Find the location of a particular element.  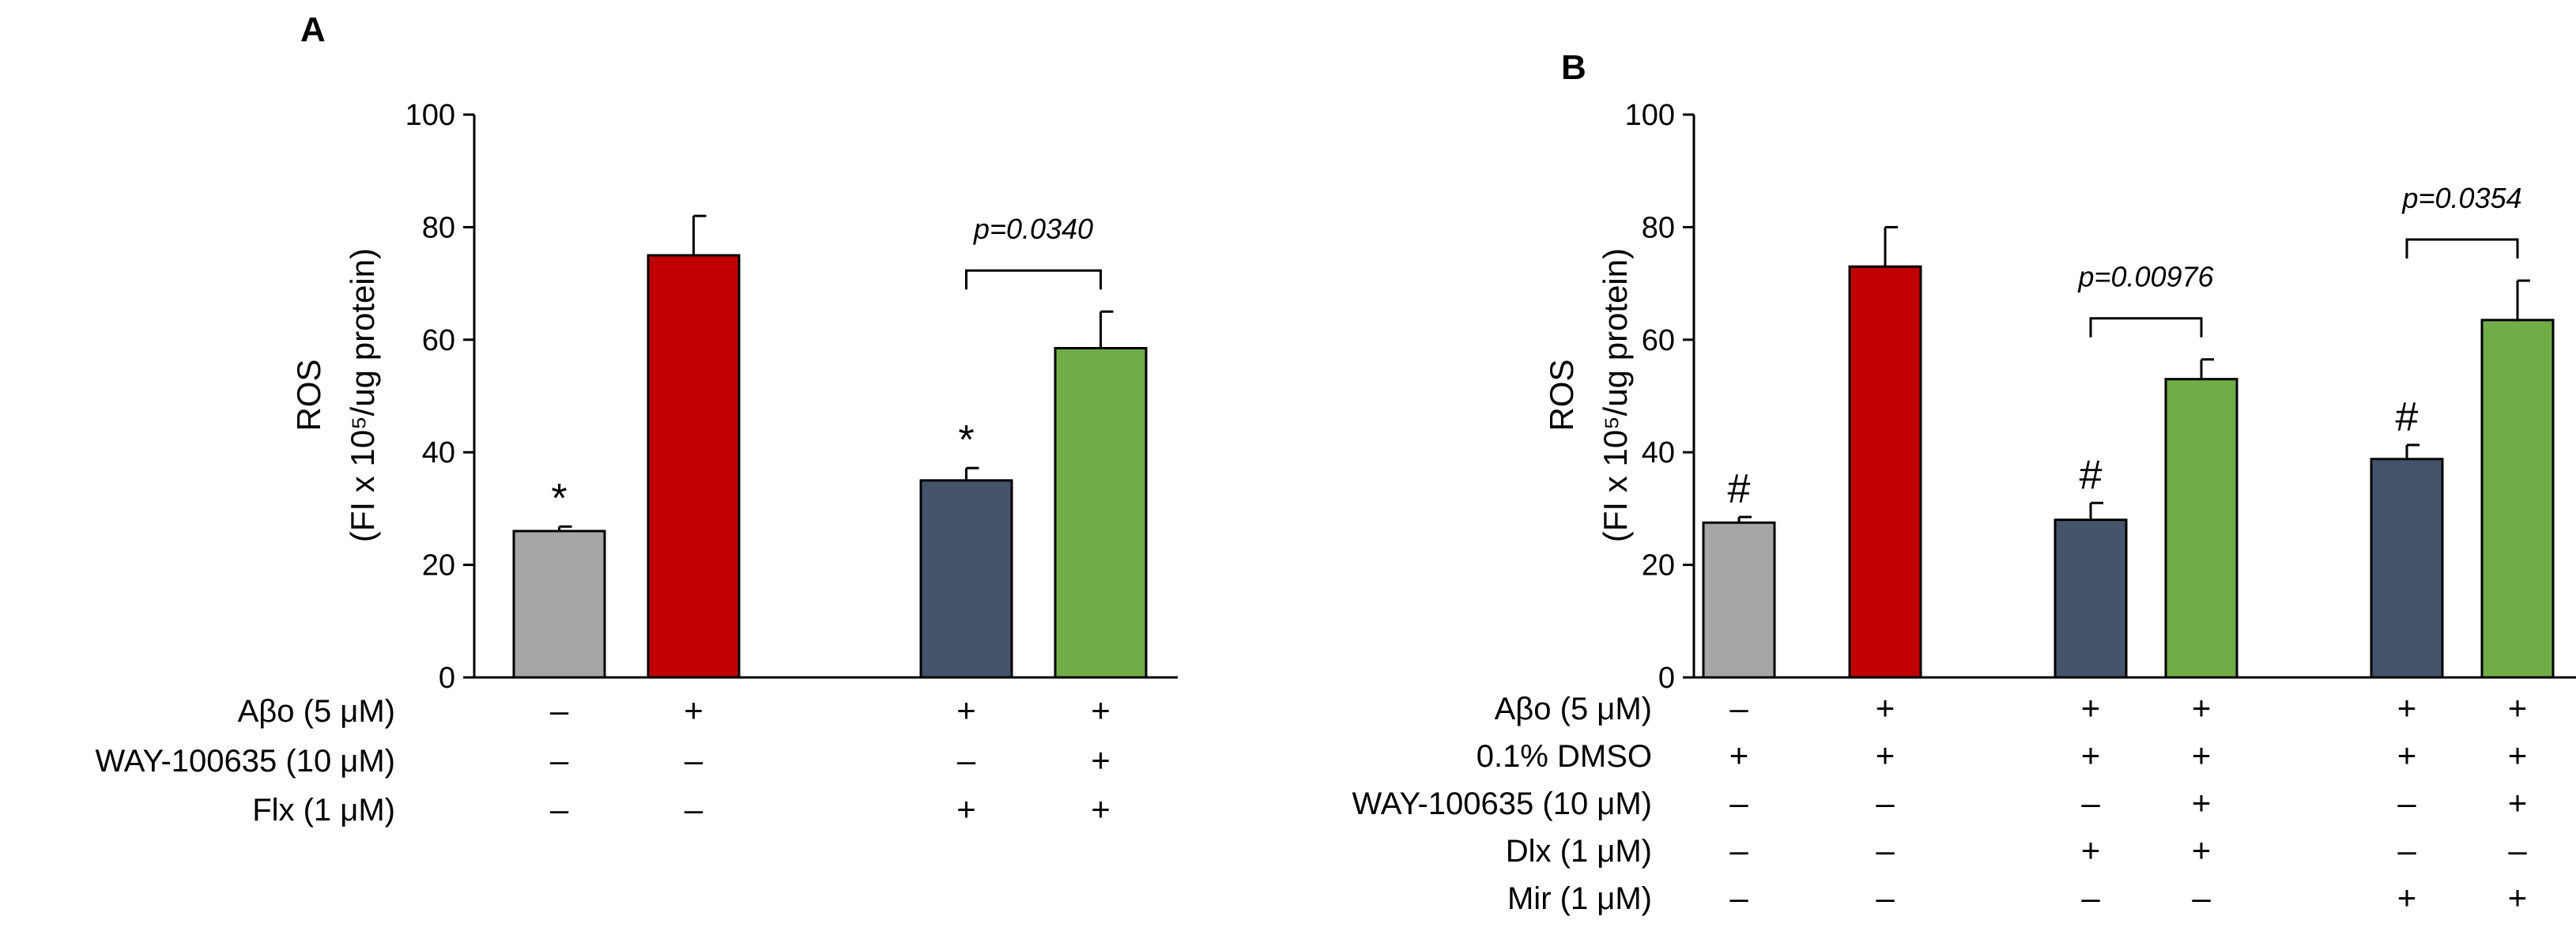

panel-a-y-tick-label: 60 is located at coordinates (438, 340).